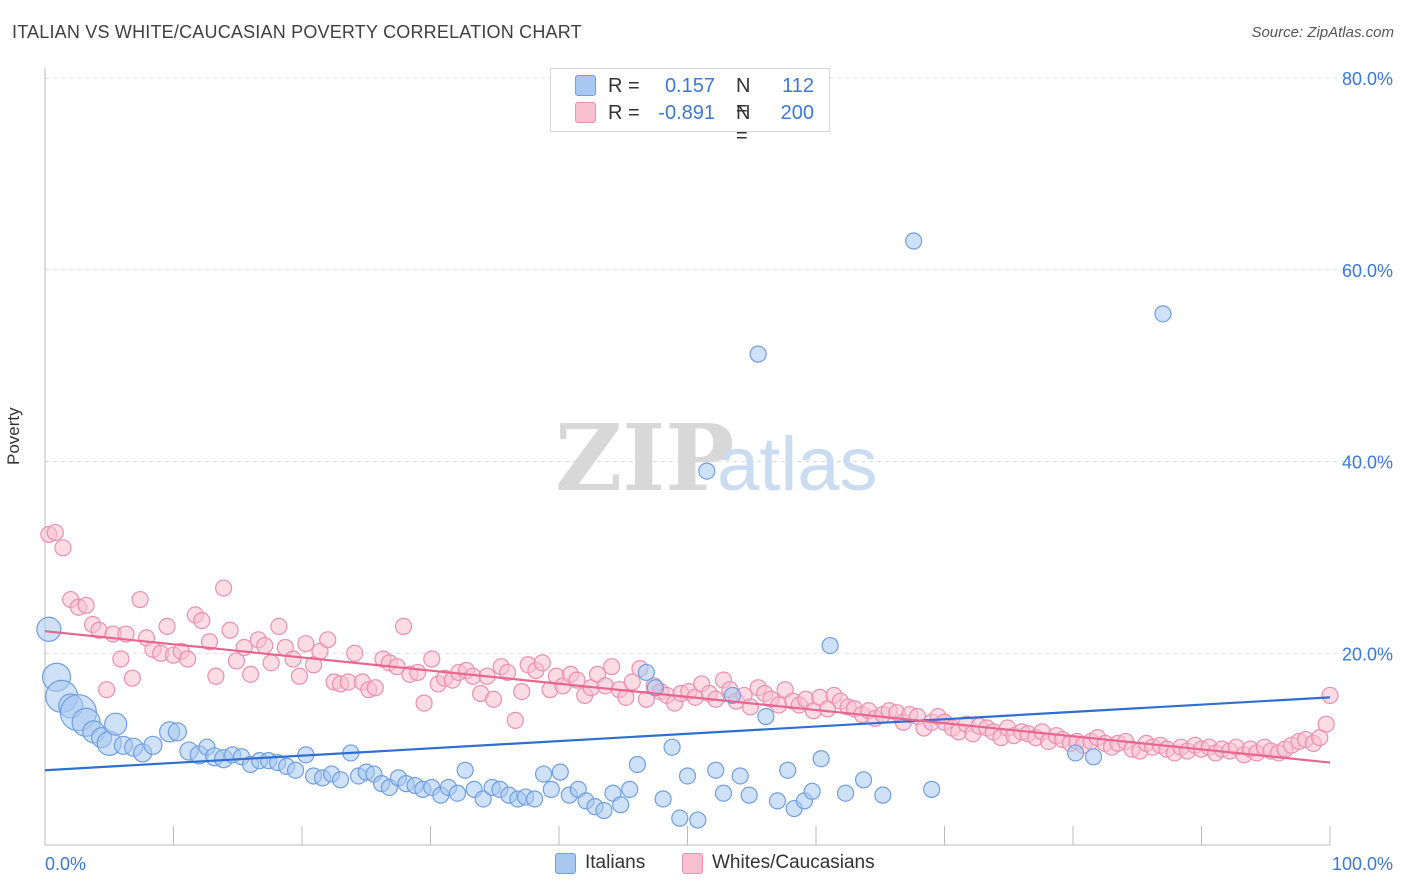 The width and height of the screenshot is (1406, 892). I want to click on legend-n-value-italians: 112, so click(798, 86).